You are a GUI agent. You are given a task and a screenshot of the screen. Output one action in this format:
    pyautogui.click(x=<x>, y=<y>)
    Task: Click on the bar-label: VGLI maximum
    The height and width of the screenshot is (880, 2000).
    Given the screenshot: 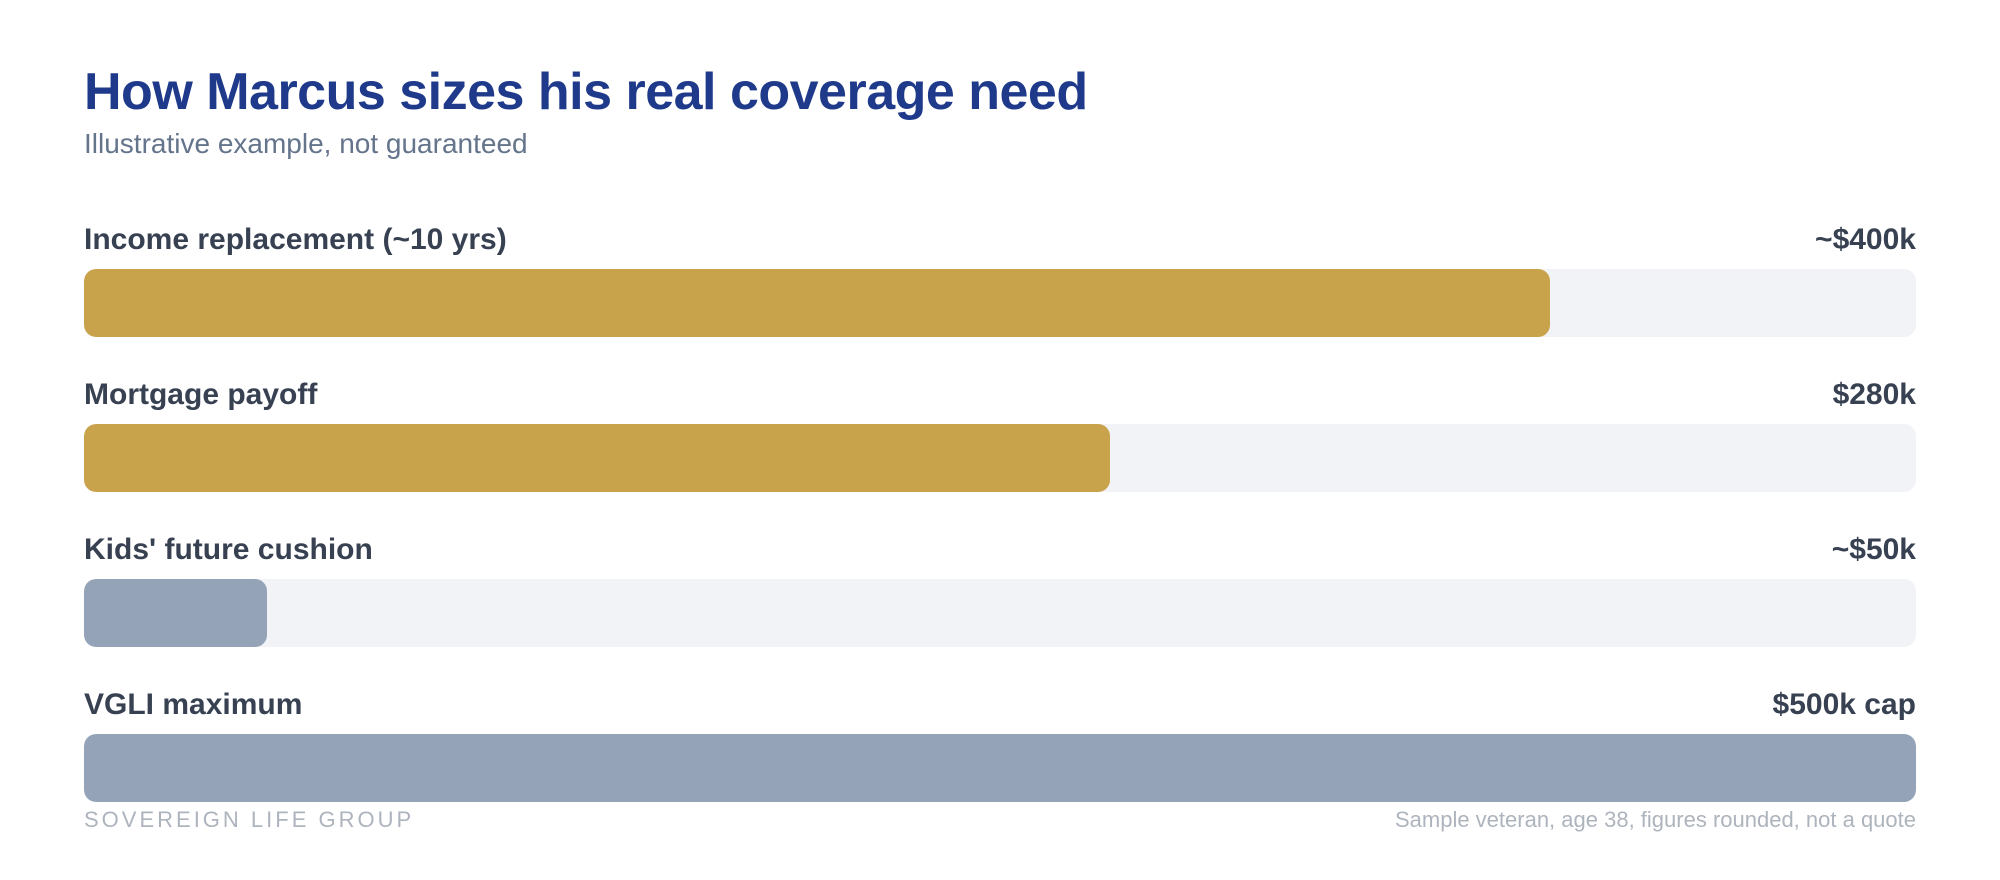 What is the action you would take?
    pyautogui.click(x=193, y=704)
    